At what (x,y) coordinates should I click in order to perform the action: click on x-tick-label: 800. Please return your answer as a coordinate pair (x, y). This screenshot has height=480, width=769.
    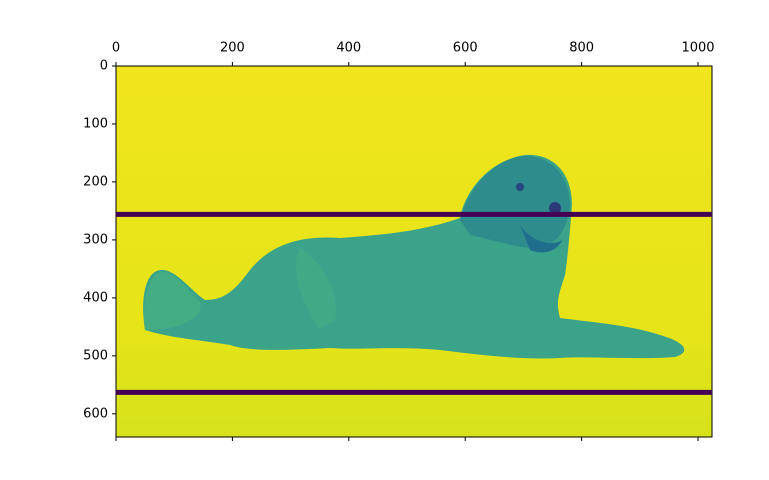
    Looking at the image, I should click on (581, 48).